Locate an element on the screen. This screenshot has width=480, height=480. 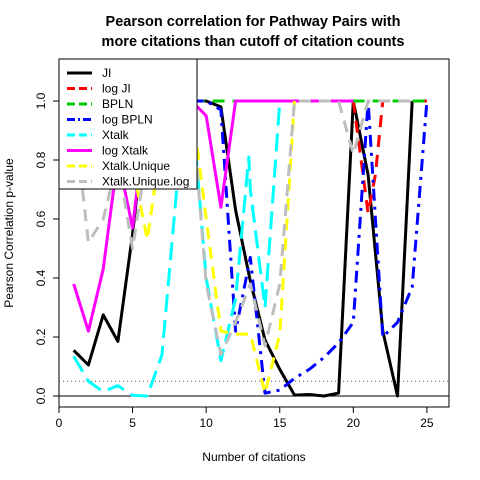
x-tick-label: 20 is located at coordinates (354, 423).